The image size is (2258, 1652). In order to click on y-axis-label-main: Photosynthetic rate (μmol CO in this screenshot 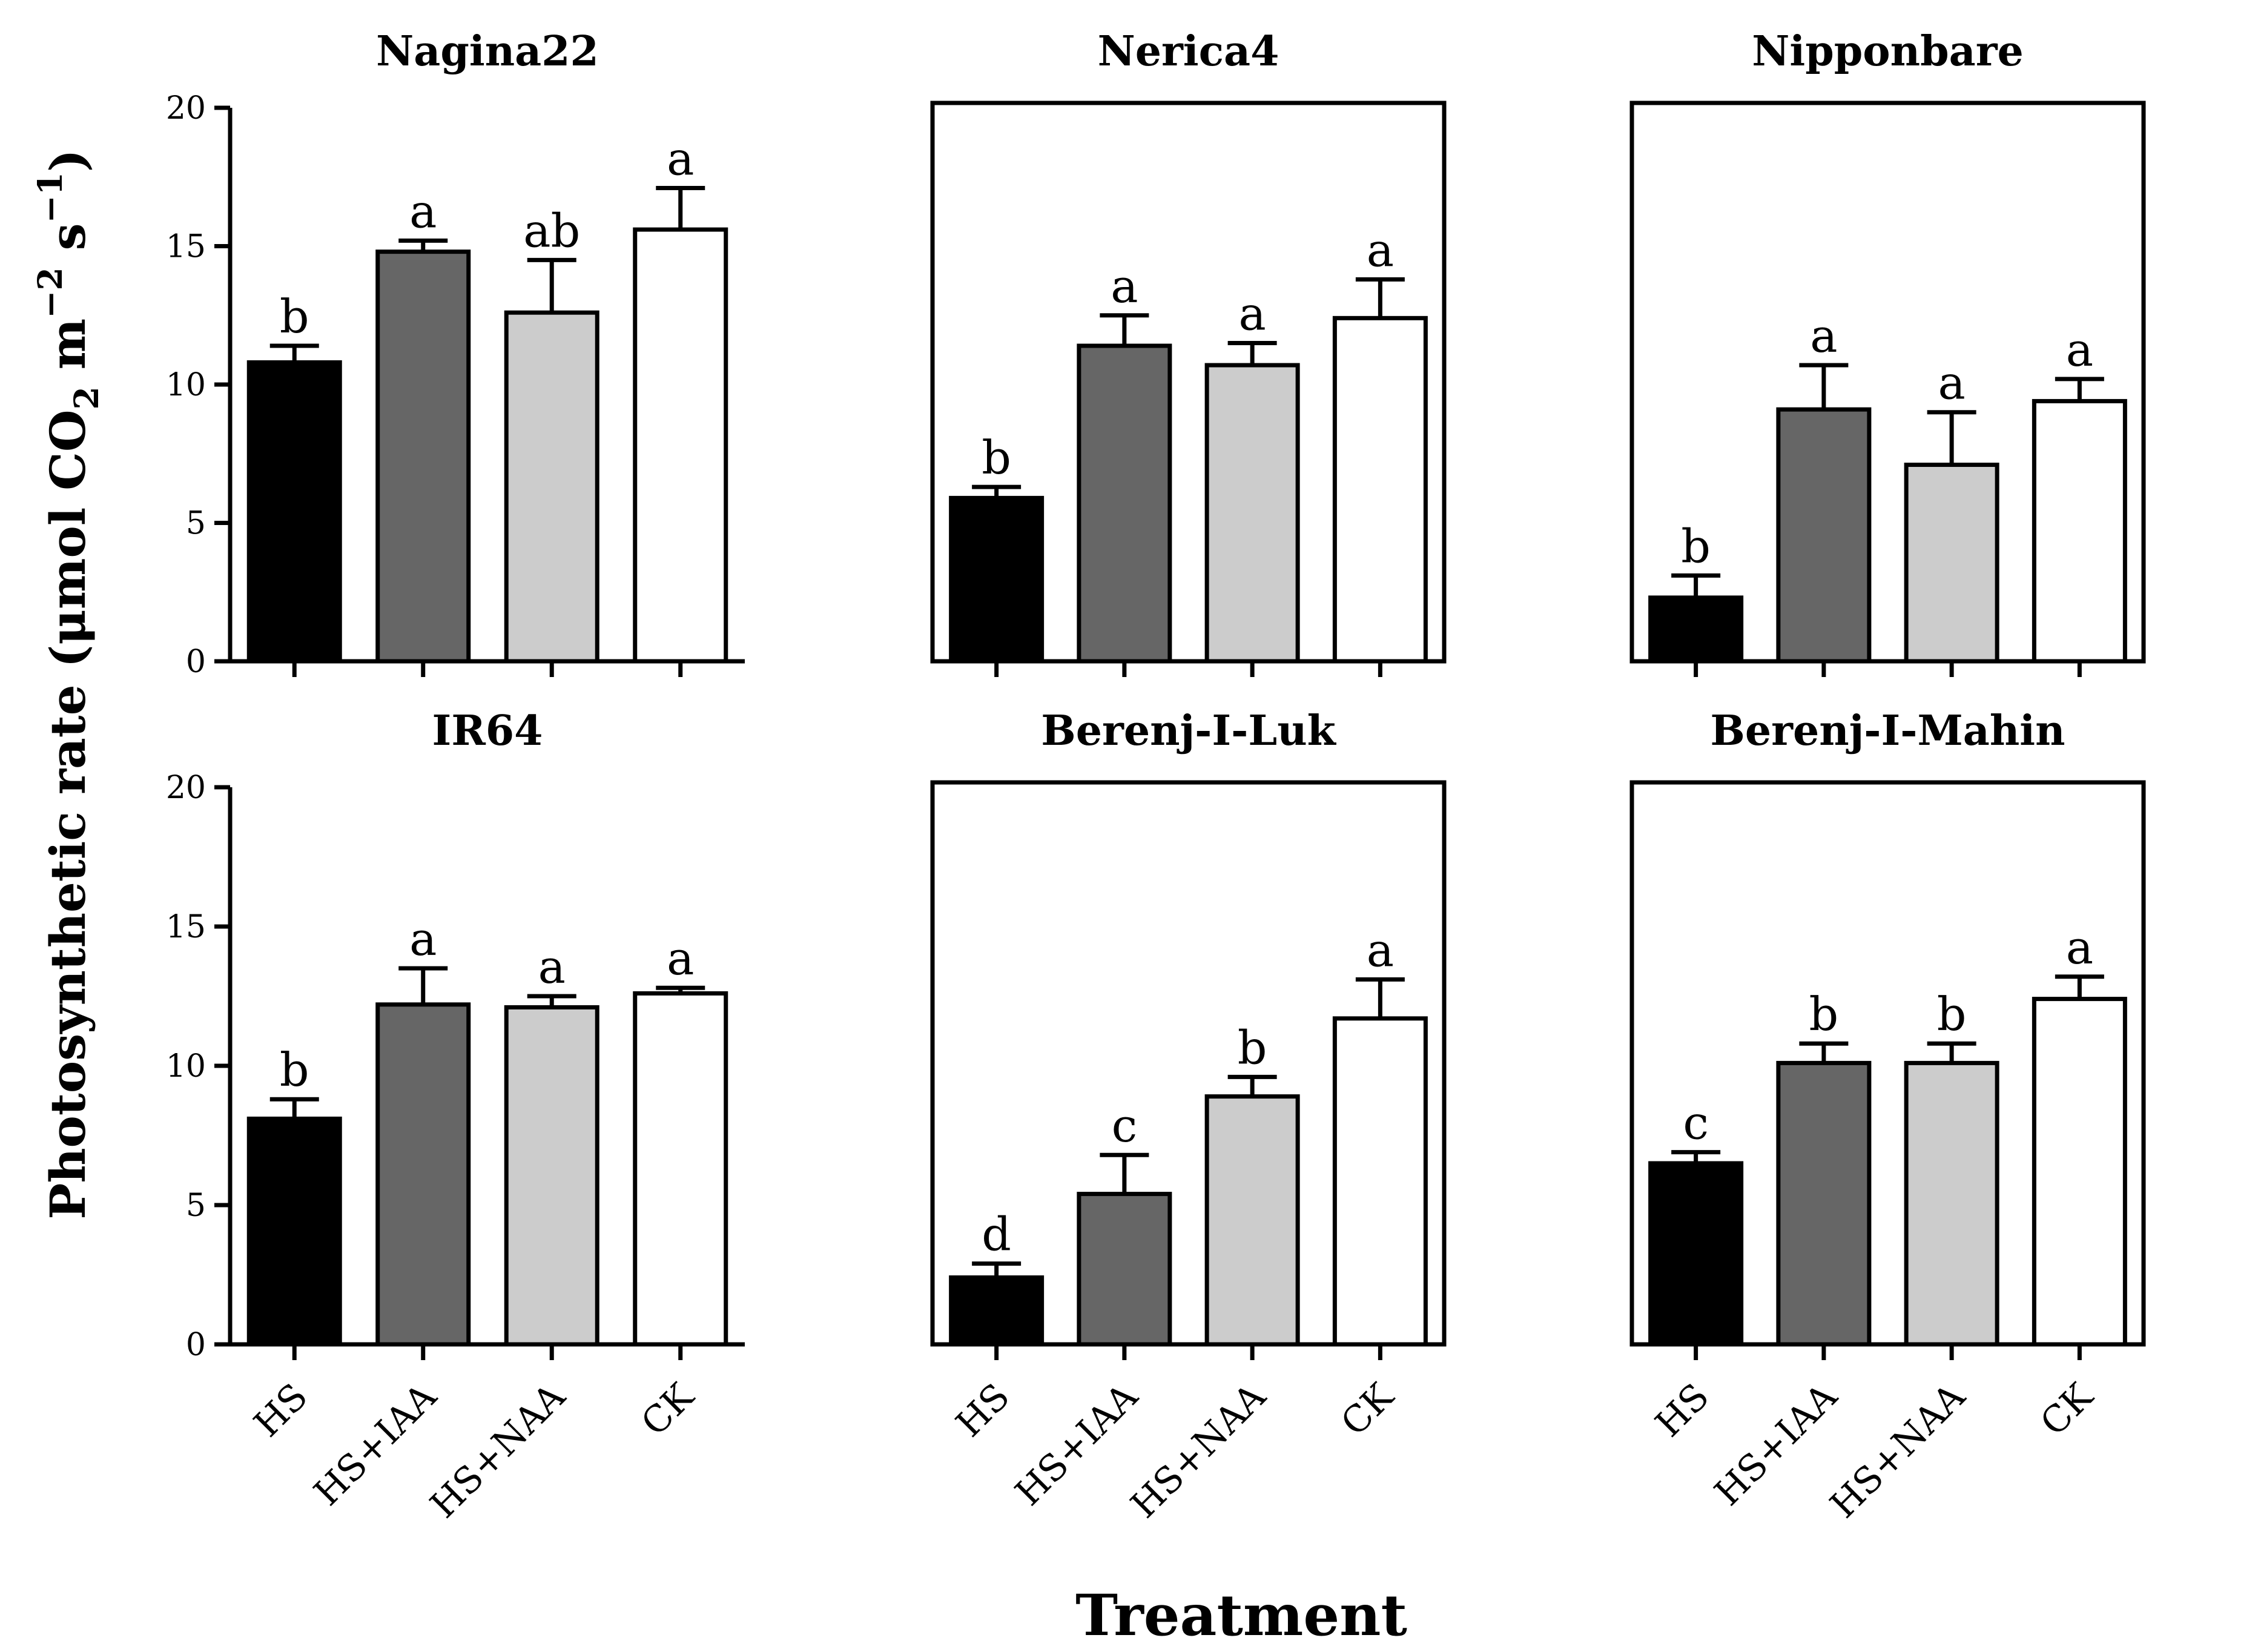, I will do `click(67, 814)`.